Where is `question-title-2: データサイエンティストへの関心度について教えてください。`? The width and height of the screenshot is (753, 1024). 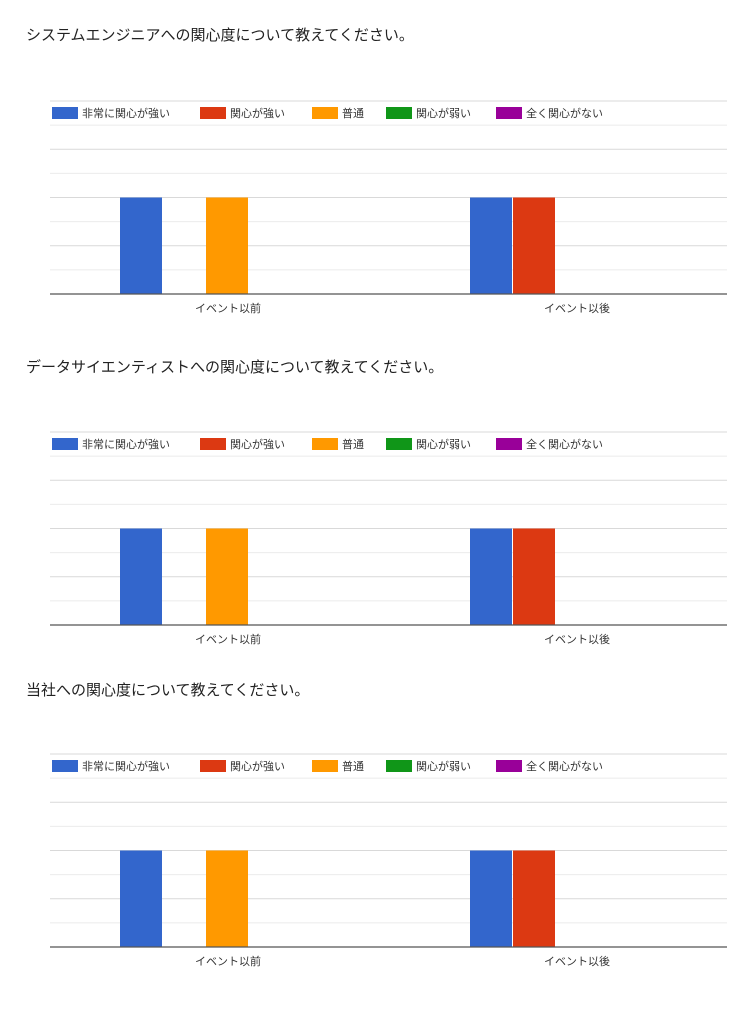 question-title-2: データサイエンティストへの関心度について教えてください。 is located at coordinates (235, 367).